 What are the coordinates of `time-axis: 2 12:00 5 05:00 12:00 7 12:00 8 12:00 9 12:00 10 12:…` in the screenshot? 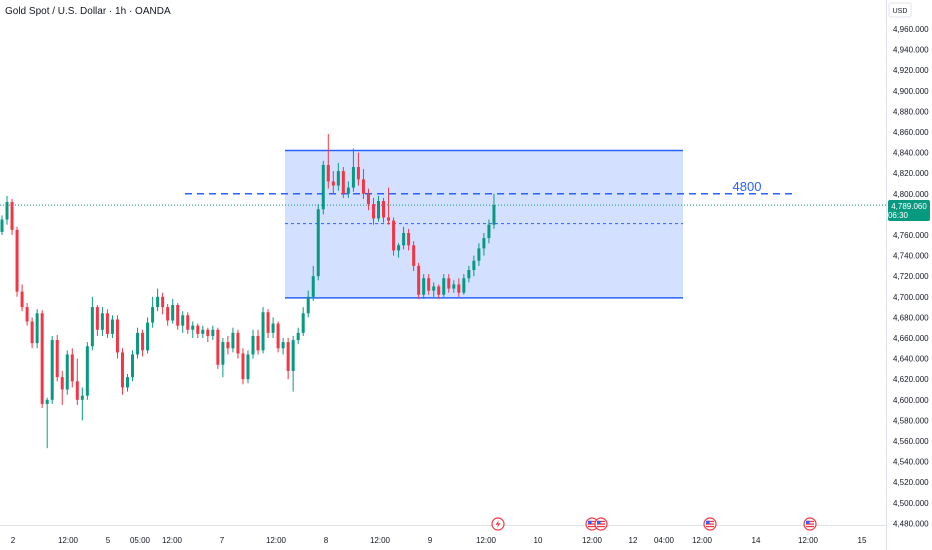 It's located at (439, 540).